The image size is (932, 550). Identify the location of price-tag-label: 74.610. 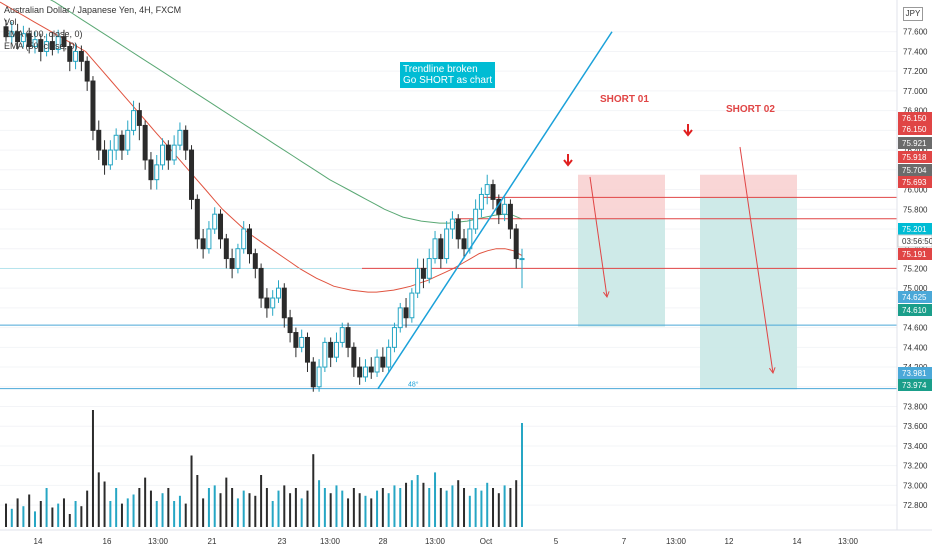
(914, 310).